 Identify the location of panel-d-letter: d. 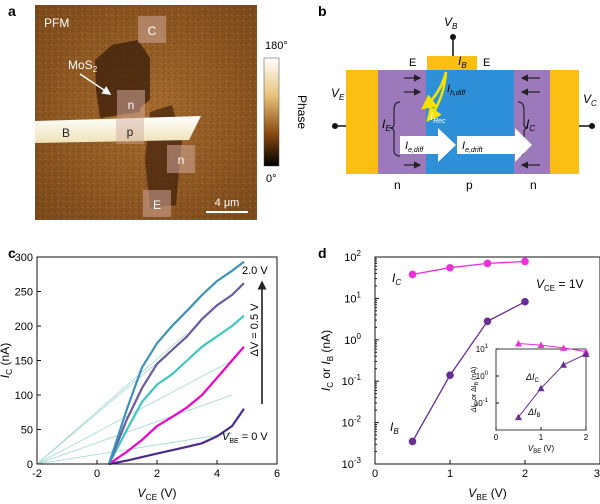
(322, 253).